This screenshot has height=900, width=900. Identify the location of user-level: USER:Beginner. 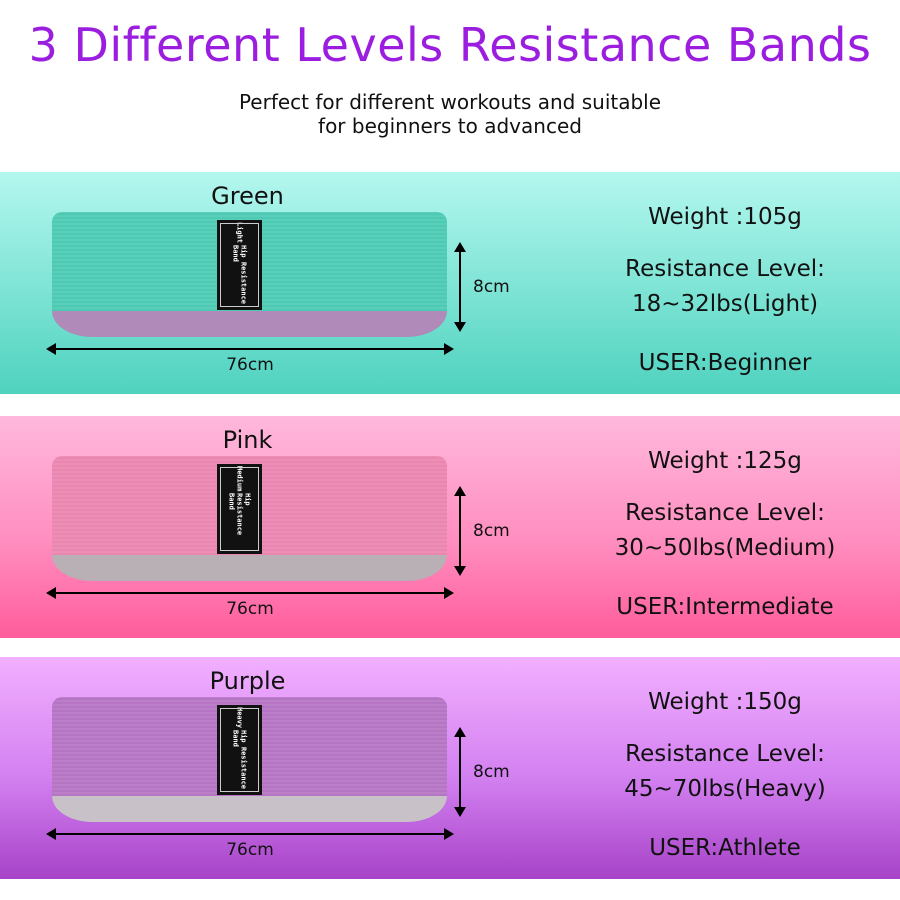
(725, 363).